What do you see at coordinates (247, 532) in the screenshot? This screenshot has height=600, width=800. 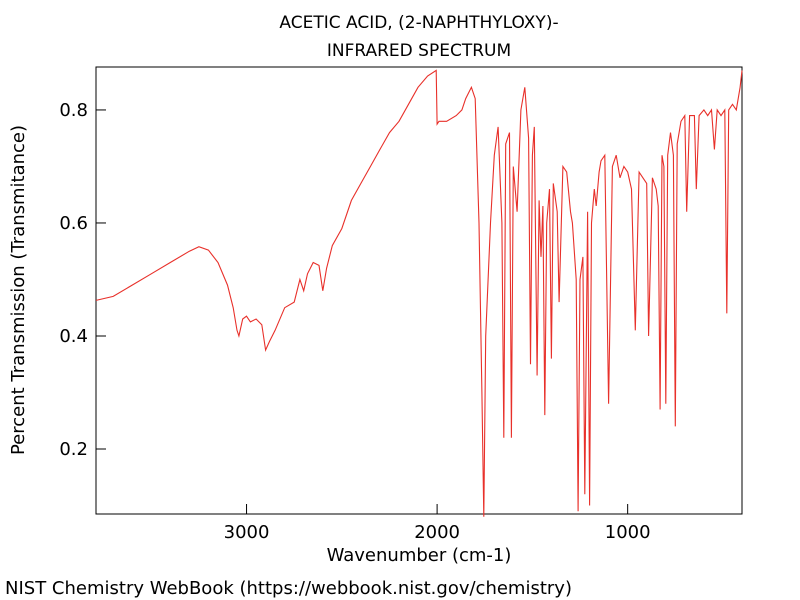 I see `x-tick-label: 3000` at bounding box center [247, 532].